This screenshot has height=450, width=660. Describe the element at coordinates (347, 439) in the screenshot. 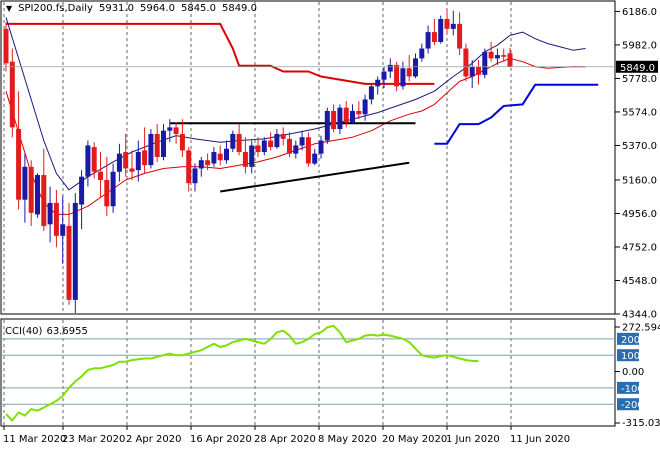

I see `time-label: 8 May 2020` at that location.